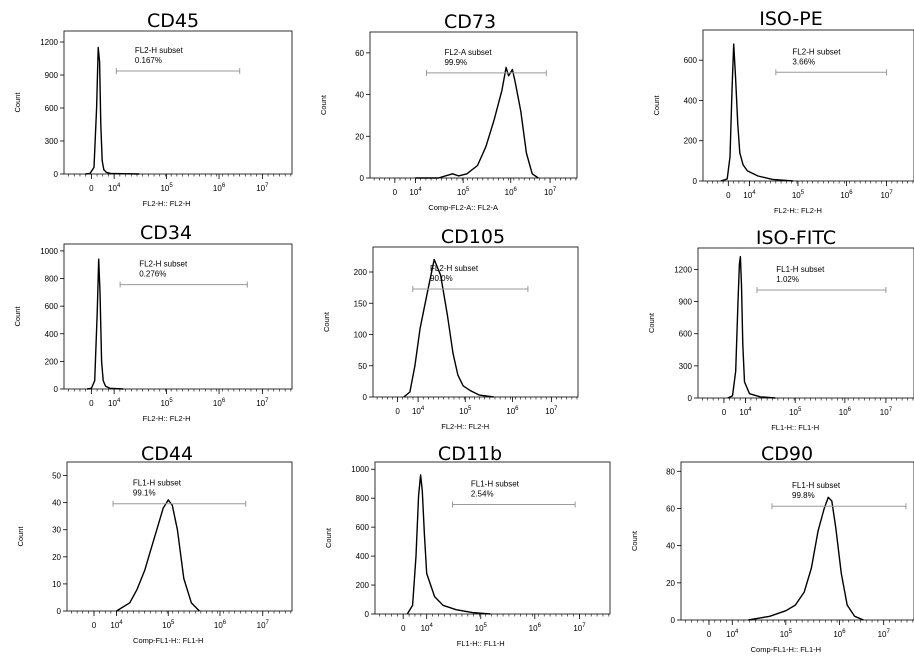 The image size is (914, 657). Describe the element at coordinates (173, 21) in the screenshot. I see `panel-title: CD45` at that location.